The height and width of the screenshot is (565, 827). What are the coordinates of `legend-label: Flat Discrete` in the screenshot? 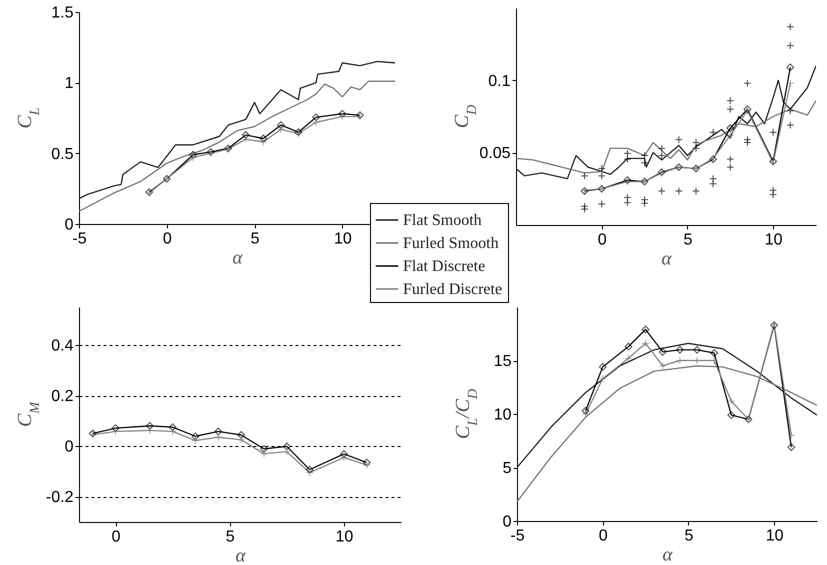 It's located at (444, 266).